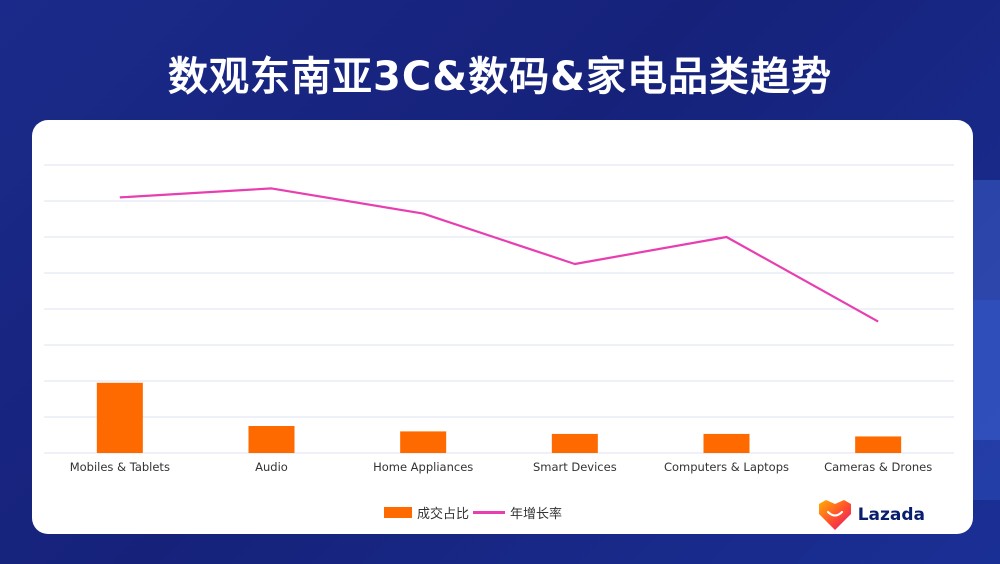 This screenshot has height=564, width=1000. Describe the element at coordinates (271, 467) in the screenshot. I see `x-tick-label: Audio` at that location.